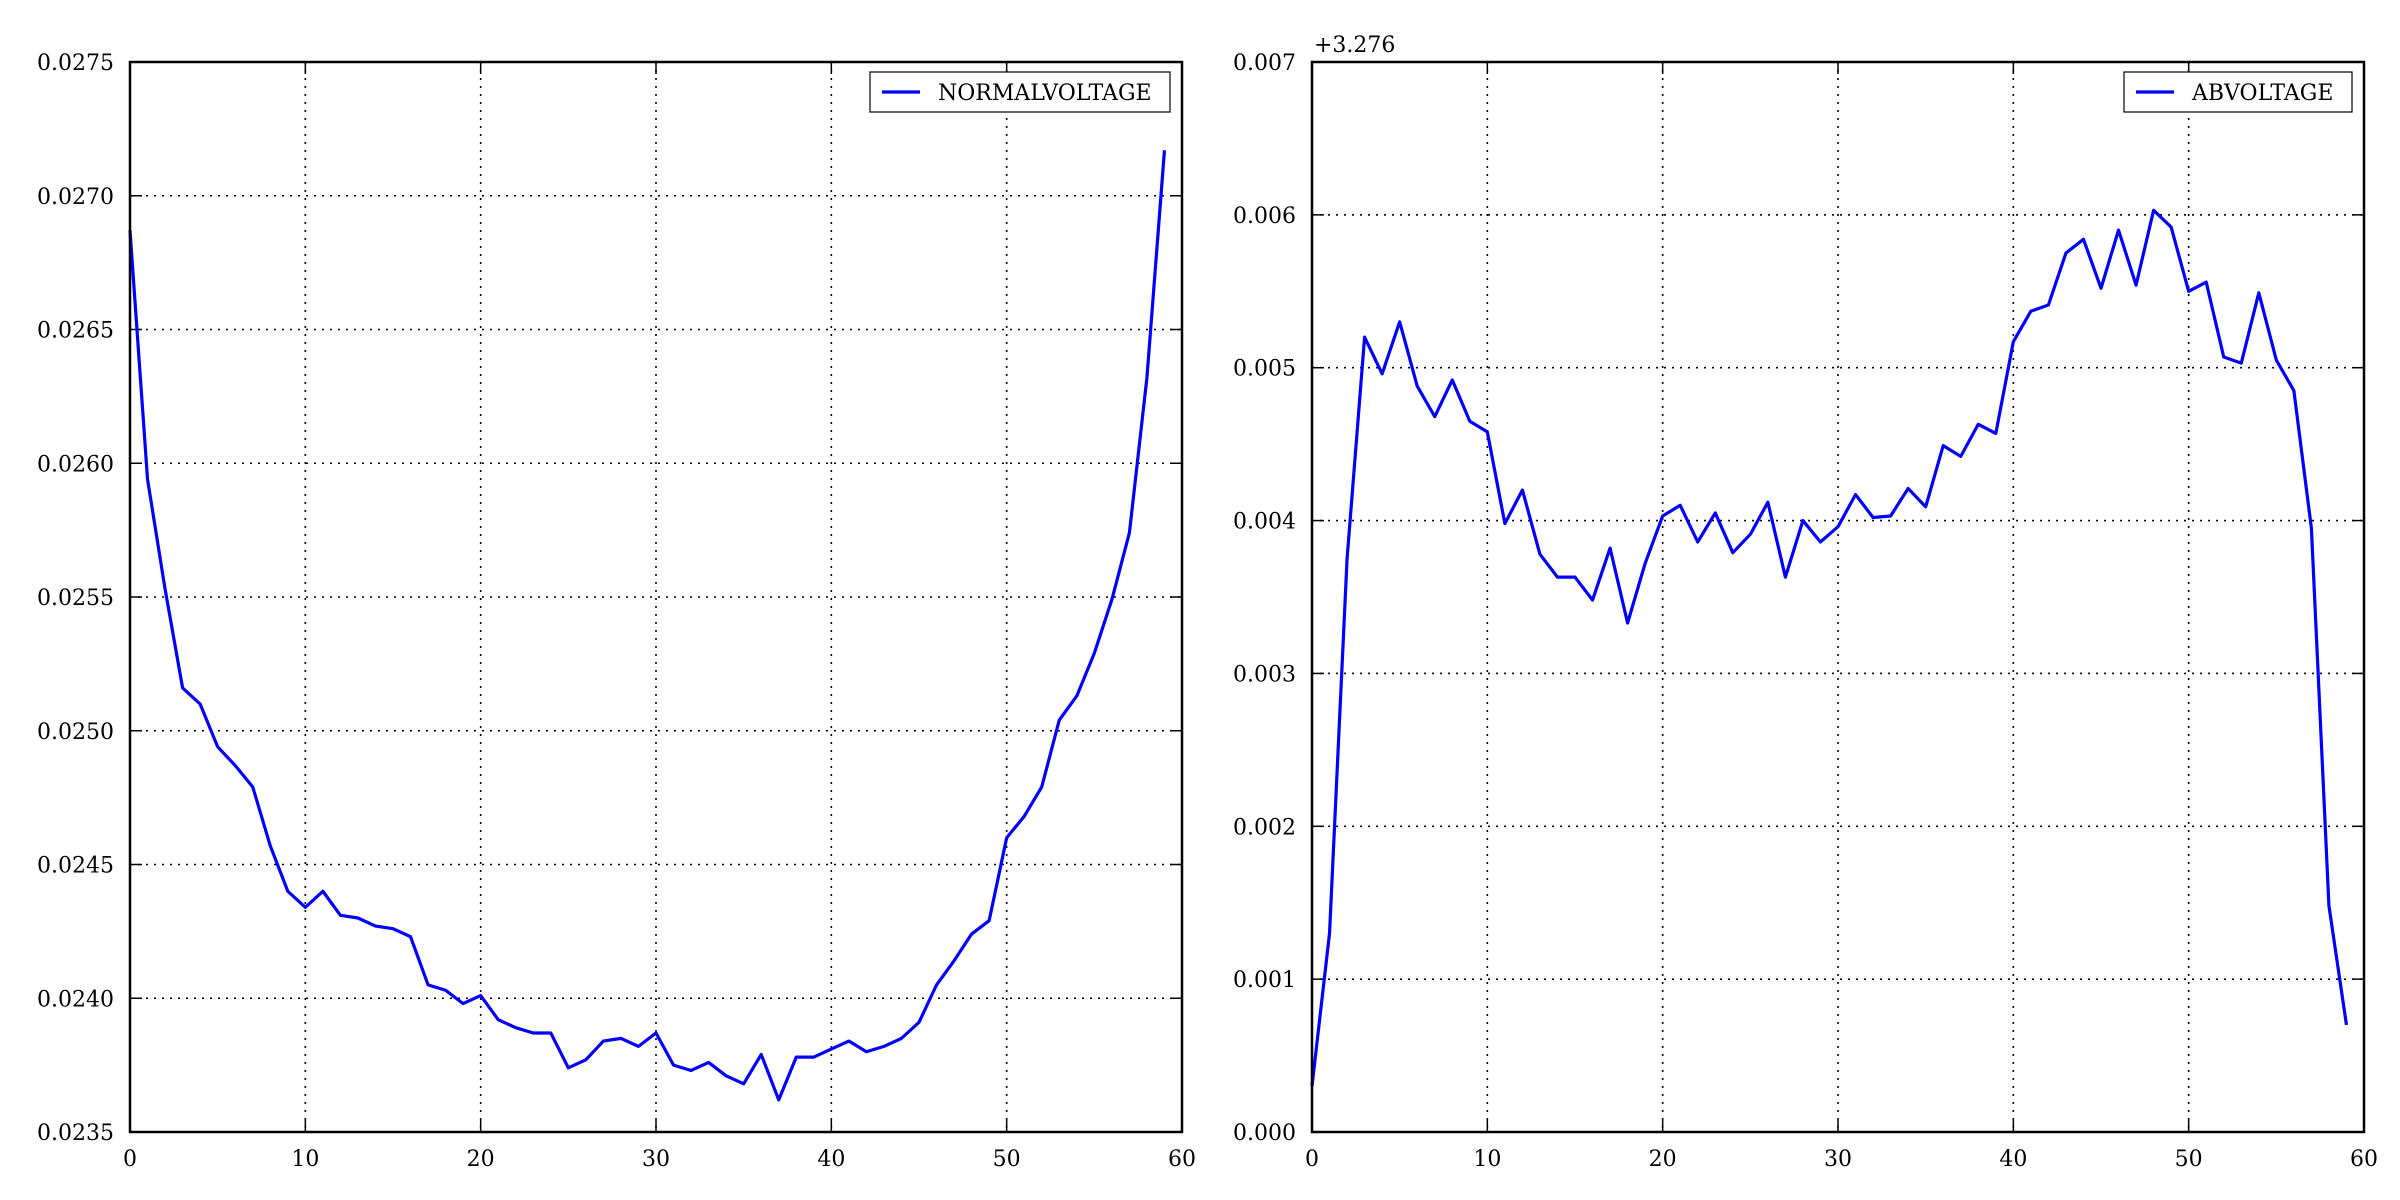  What do you see at coordinates (1264, 674) in the screenshot?
I see `y-tick-label: 0.003` at bounding box center [1264, 674].